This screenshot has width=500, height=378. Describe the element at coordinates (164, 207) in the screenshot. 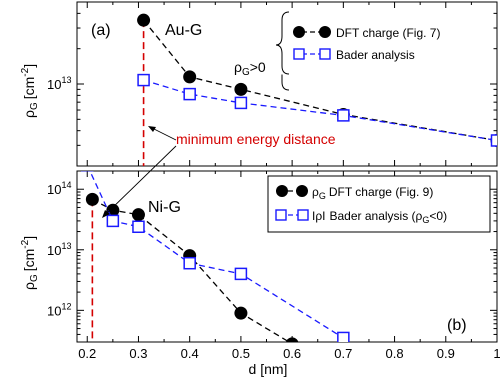

I see `panel-b-metal-label: Ni-G` at that location.